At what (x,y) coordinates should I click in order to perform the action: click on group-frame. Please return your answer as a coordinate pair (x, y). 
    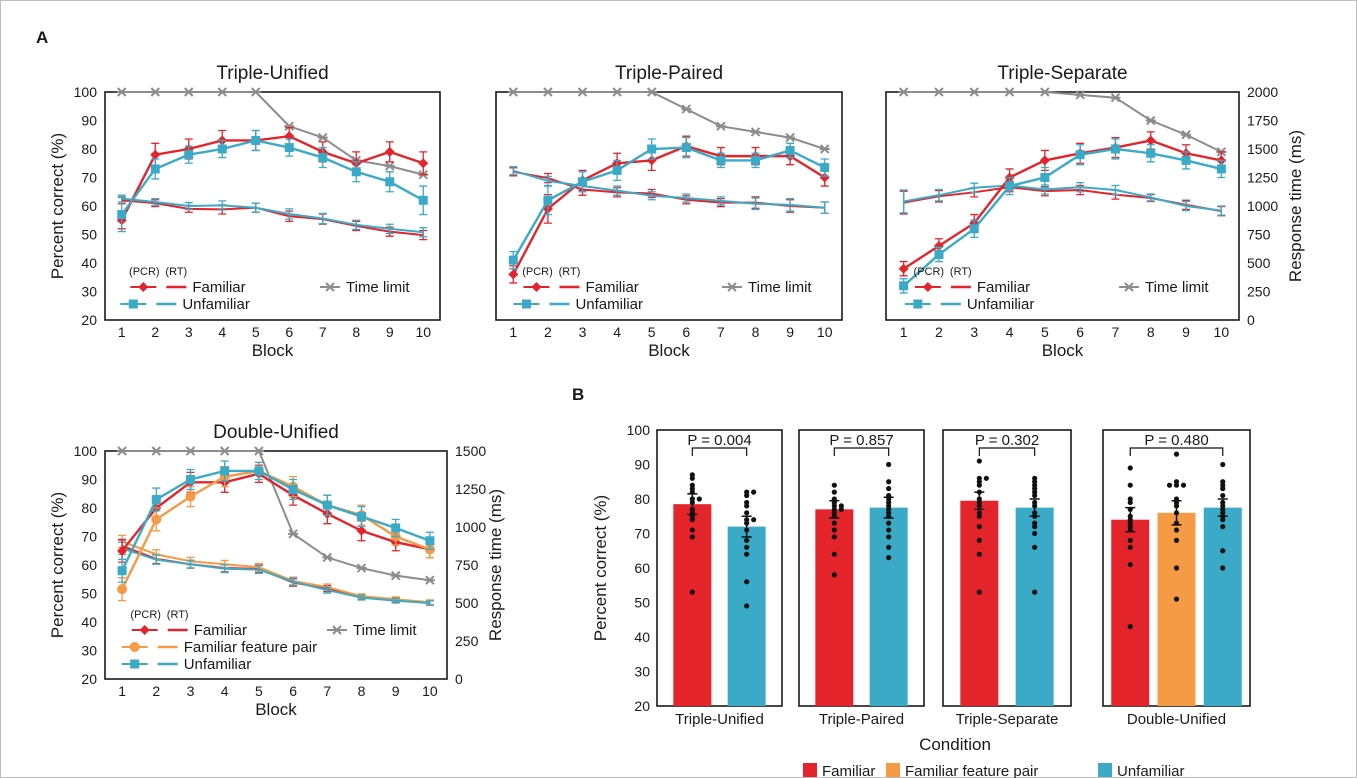
    Looking at the image, I should click on (1007, 568).